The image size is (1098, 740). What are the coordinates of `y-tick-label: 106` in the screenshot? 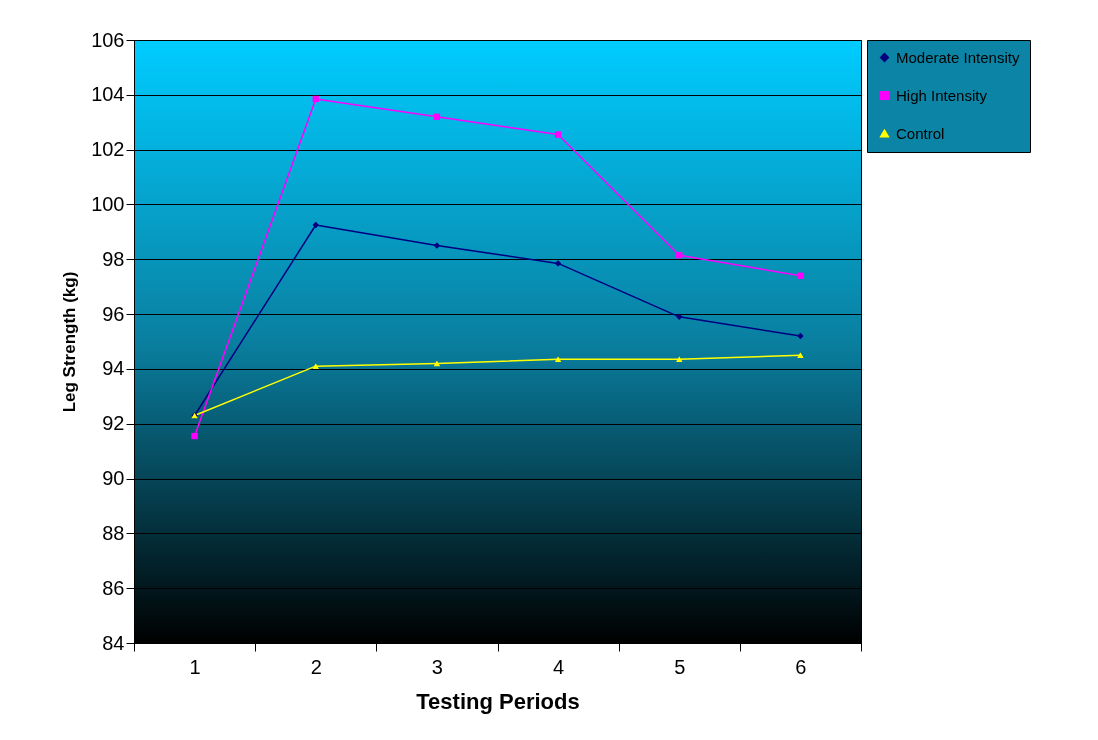 It's located at (108, 39).